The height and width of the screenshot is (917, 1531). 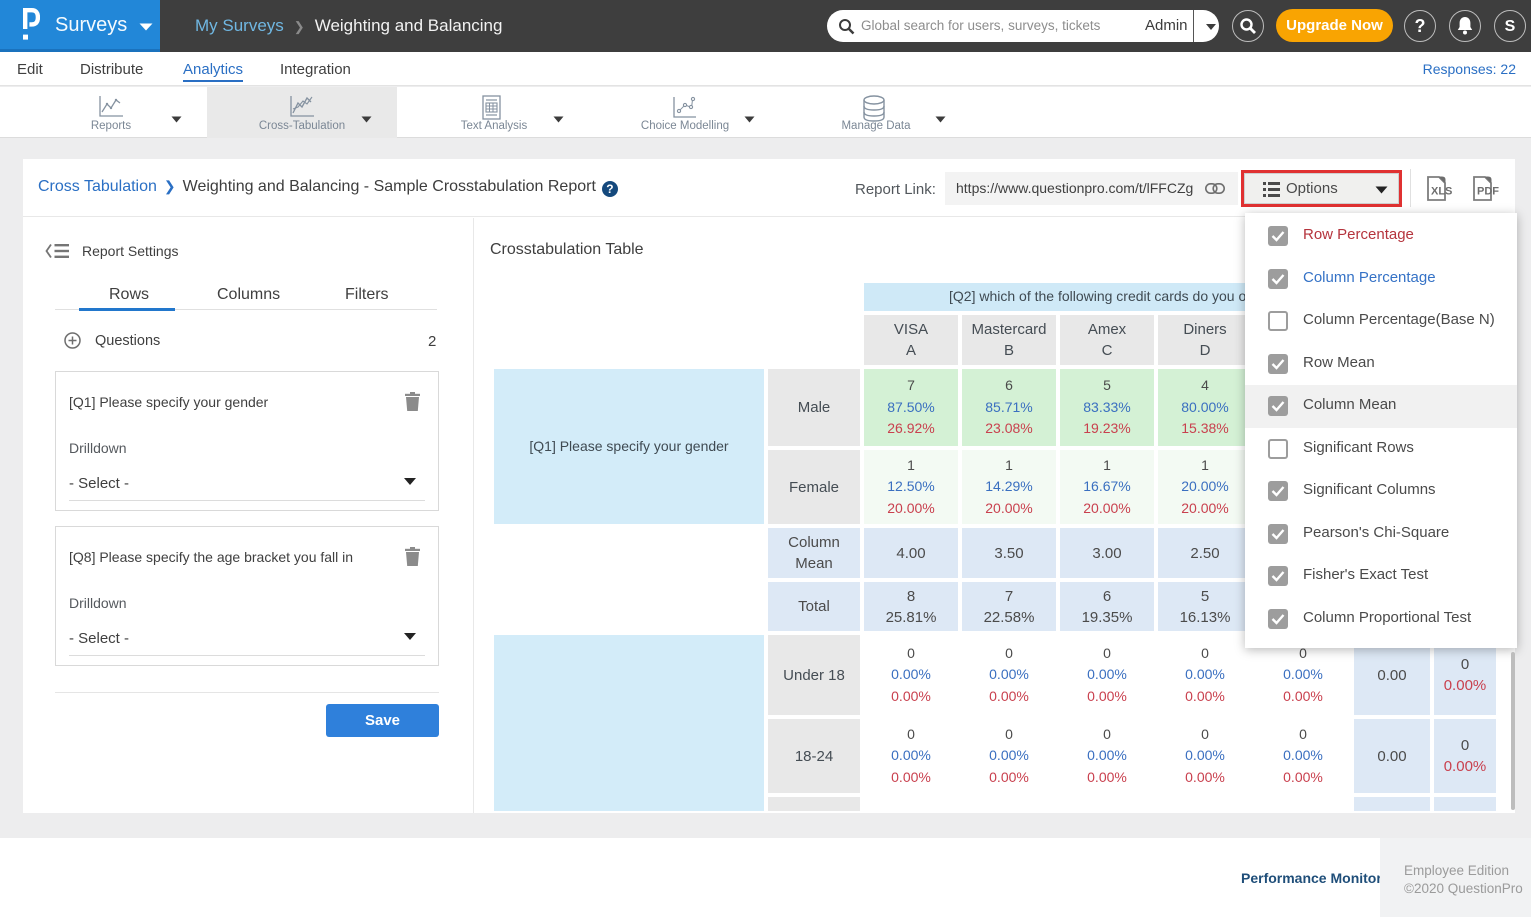 I want to click on svg-text: XLS, so click(x=1441, y=192).